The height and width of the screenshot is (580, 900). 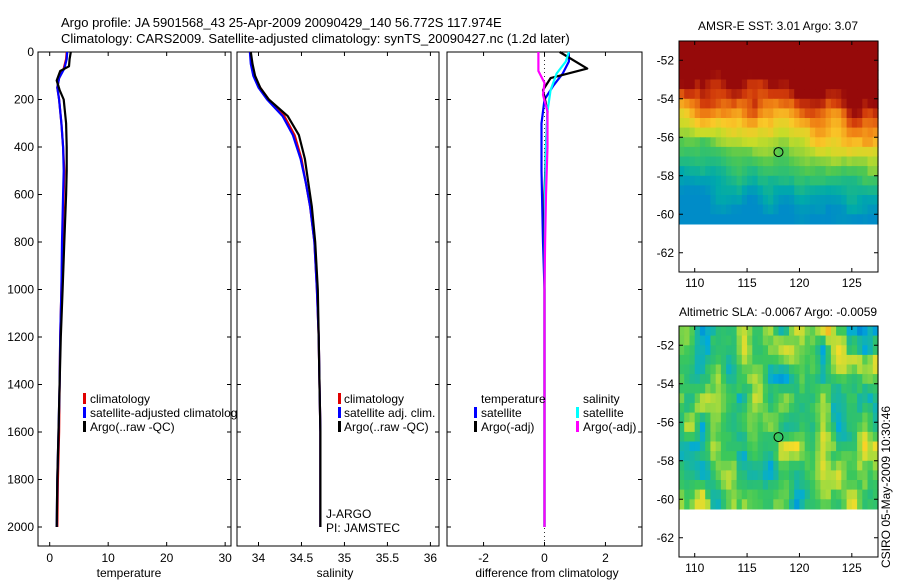 What do you see at coordinates (778, 437) in the screenshot?
I see `argo-location-marker` at bounding box center [778, 437].